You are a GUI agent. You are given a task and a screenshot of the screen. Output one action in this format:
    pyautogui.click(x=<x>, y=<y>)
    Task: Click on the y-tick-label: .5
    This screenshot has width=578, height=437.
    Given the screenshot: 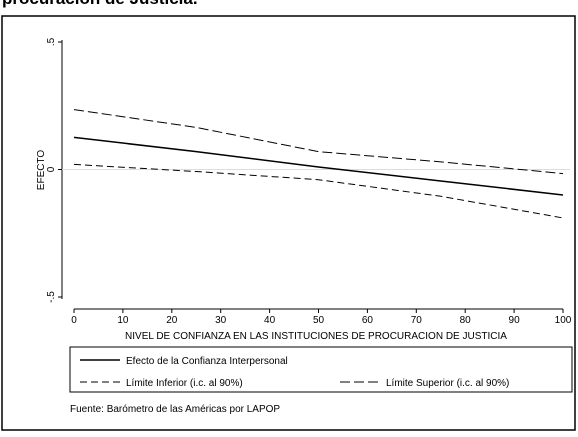 What is the action you would take?
    pyautogui.click(x=51, y=41)
    